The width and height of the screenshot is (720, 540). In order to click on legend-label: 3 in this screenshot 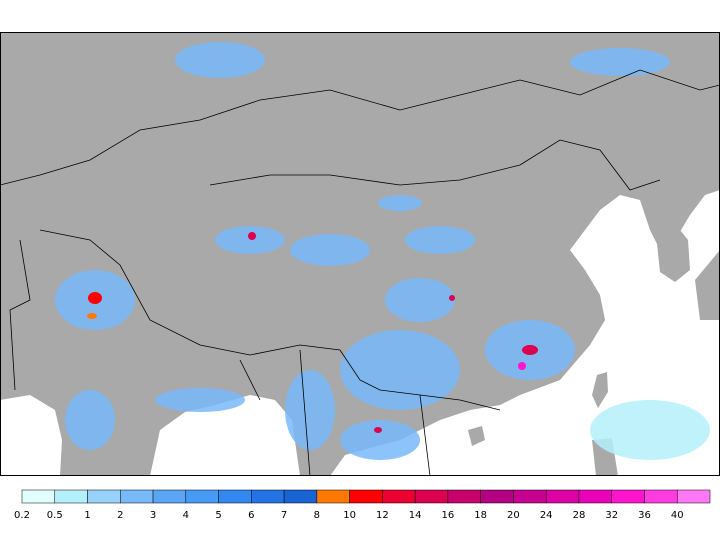, I will do `click(153, 515)`.